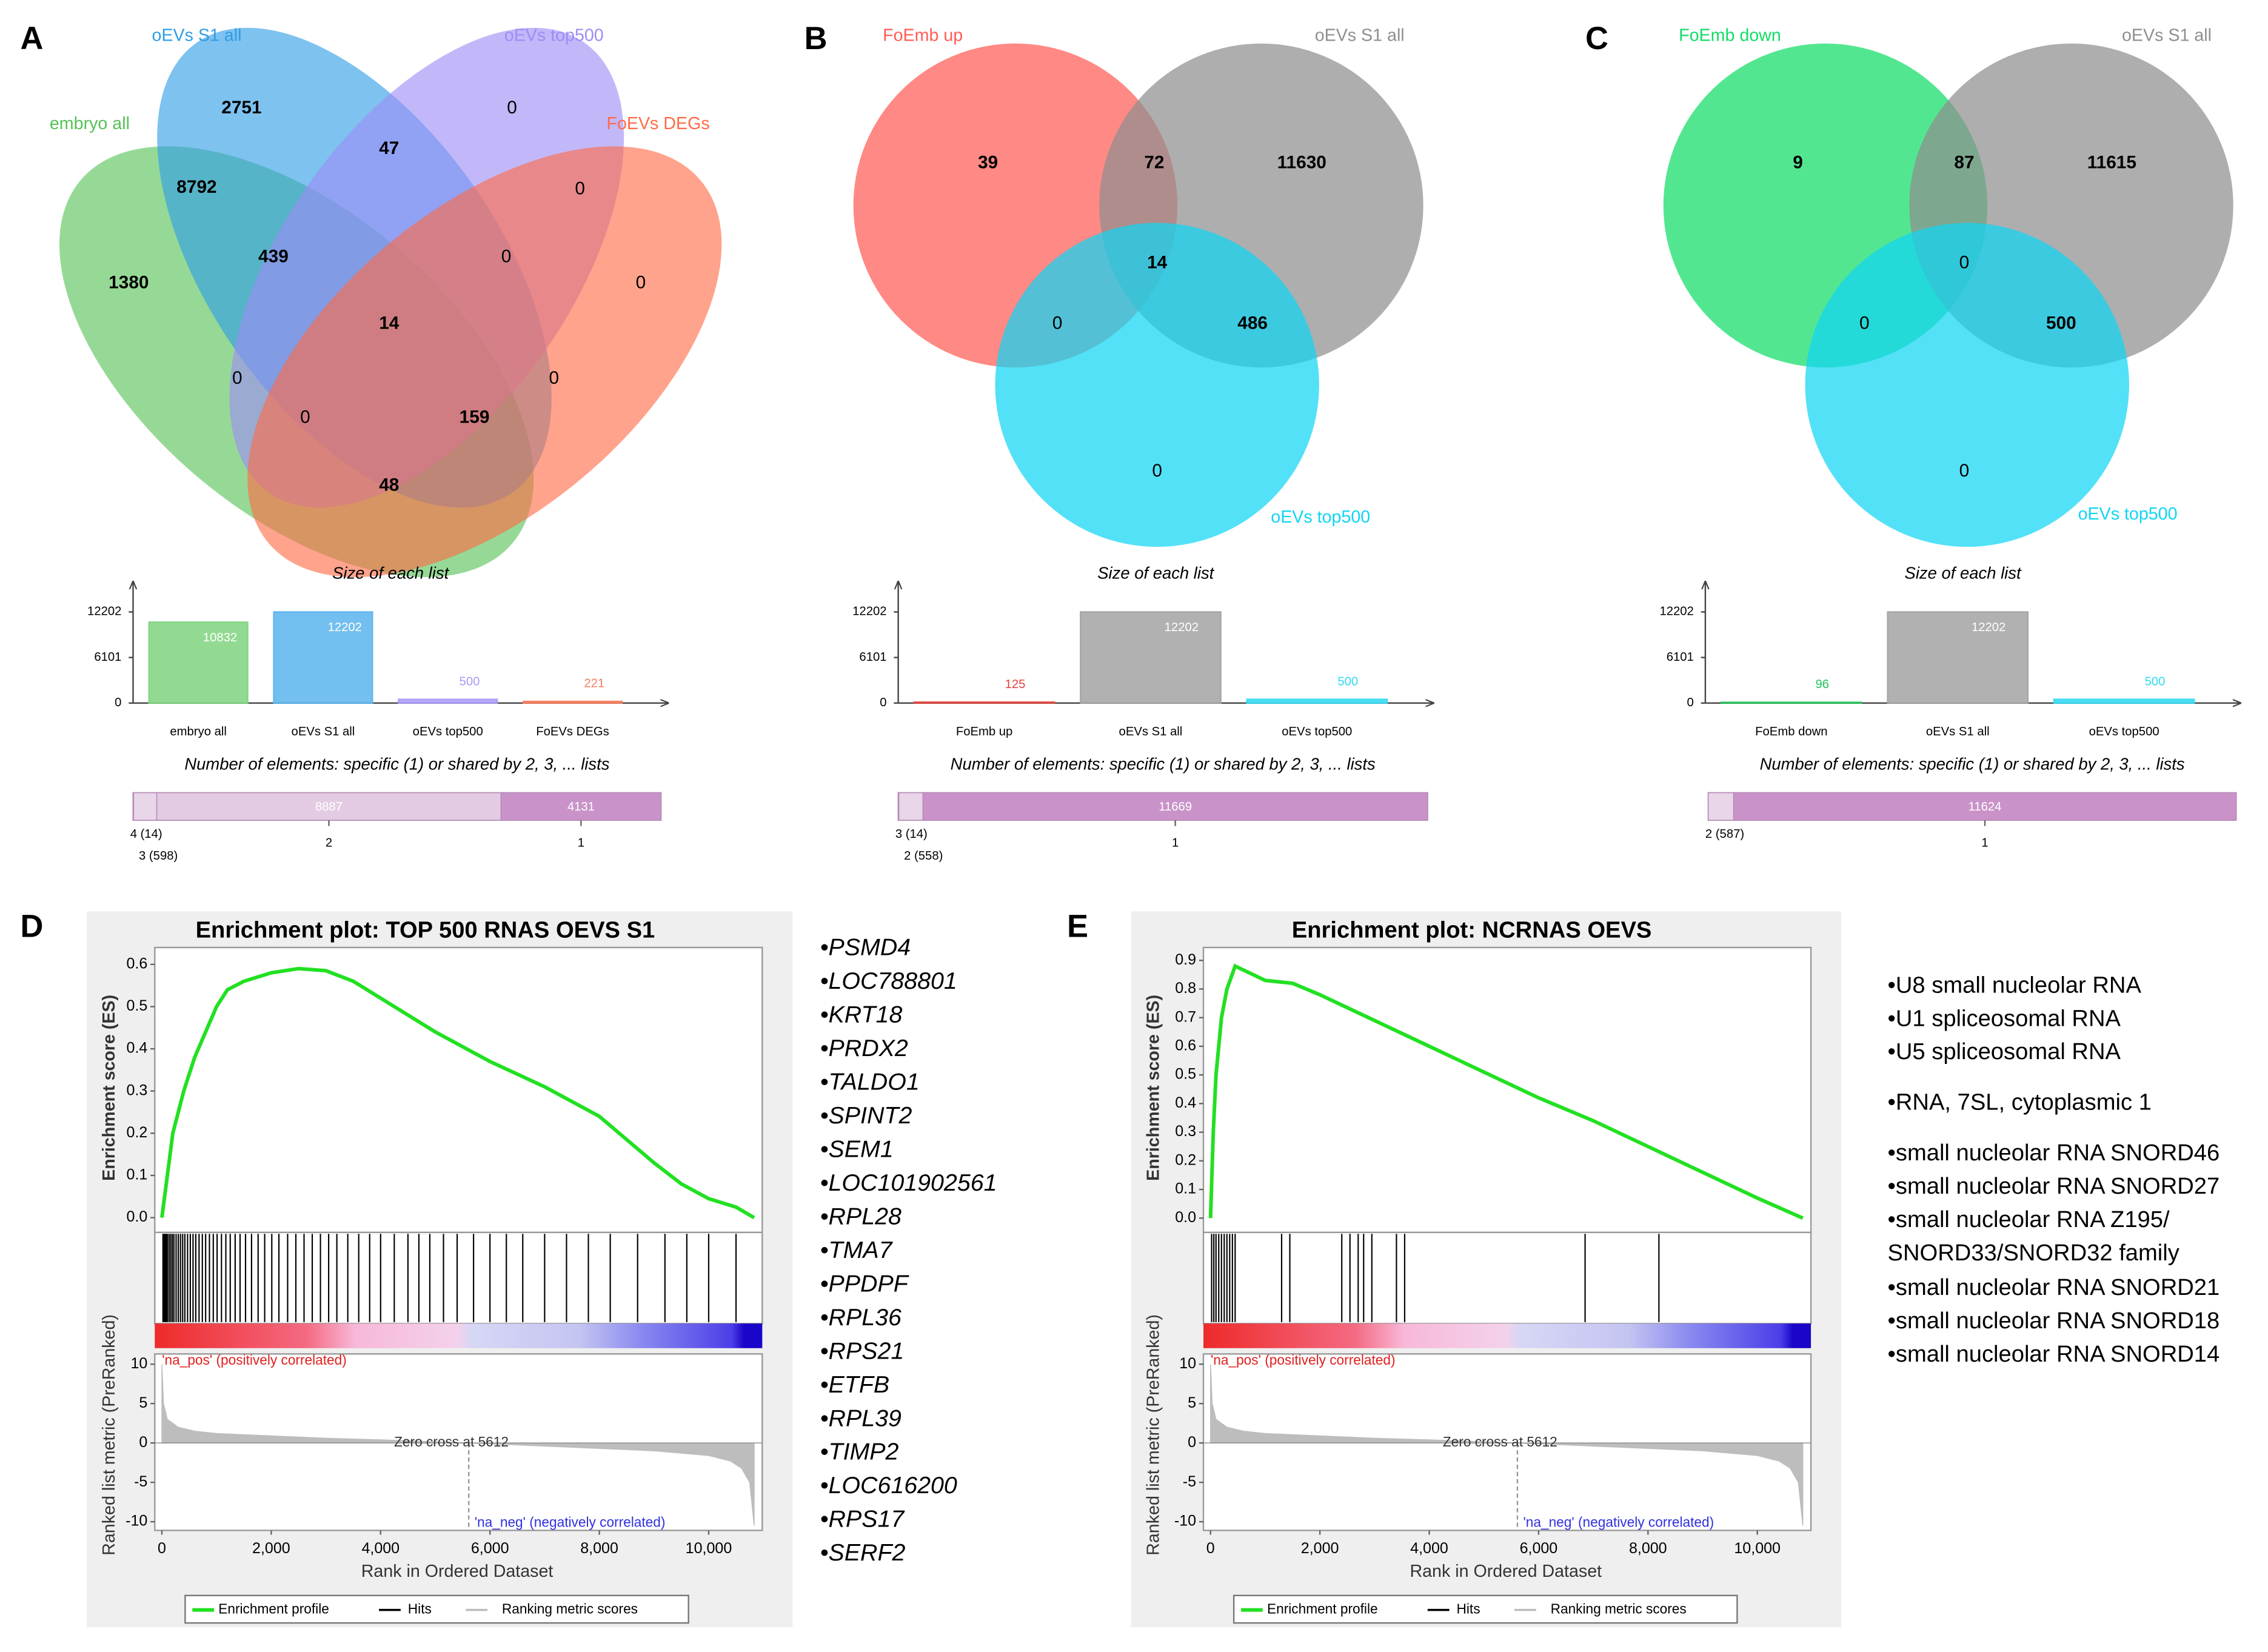  I want to click on x-tick-label: oEVs S1 all, so click(323, 731).